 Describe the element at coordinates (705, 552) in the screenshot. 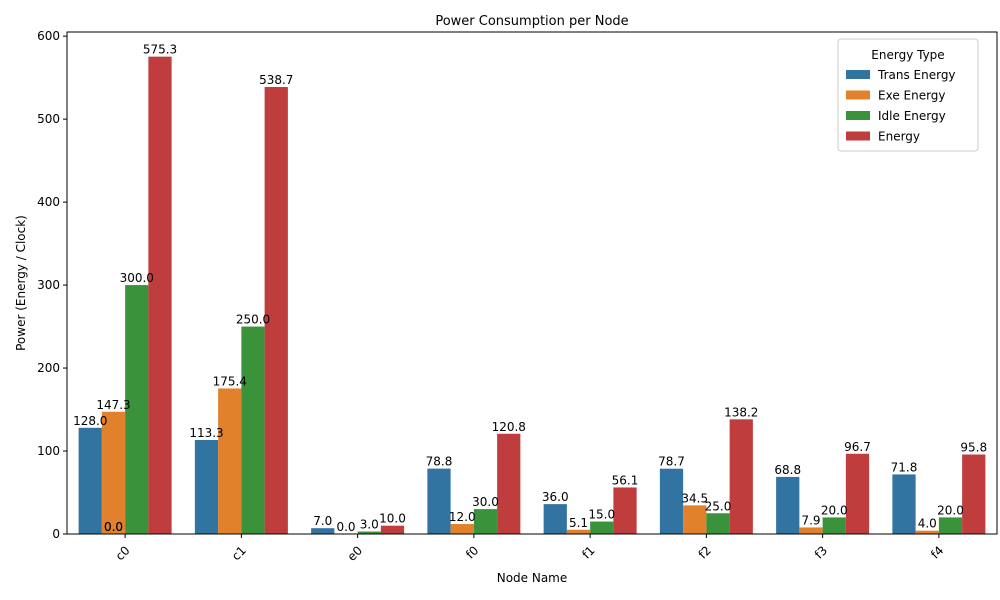

I see `x-tick-label: f2` at that location.